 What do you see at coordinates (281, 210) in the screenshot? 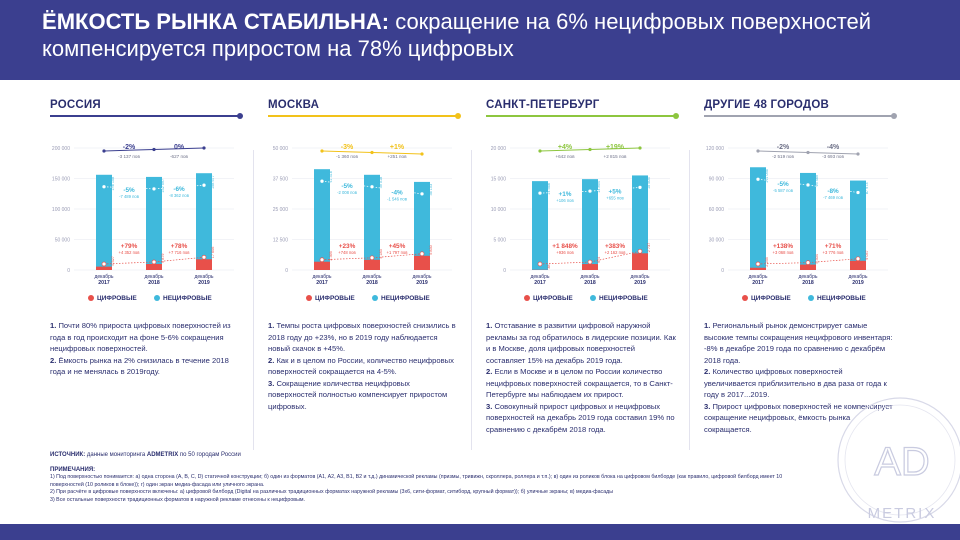
I see `y-tick-label: 25 000` at bounding box center [281, 210].